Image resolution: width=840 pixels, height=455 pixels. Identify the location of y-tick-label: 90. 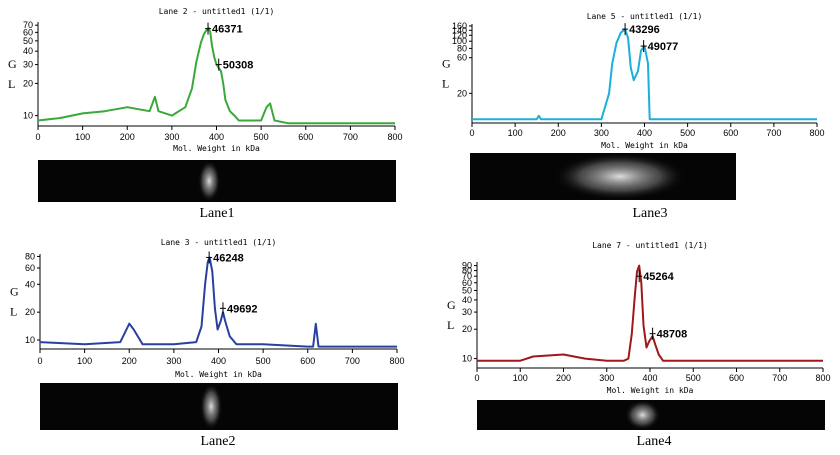
(467, 266).